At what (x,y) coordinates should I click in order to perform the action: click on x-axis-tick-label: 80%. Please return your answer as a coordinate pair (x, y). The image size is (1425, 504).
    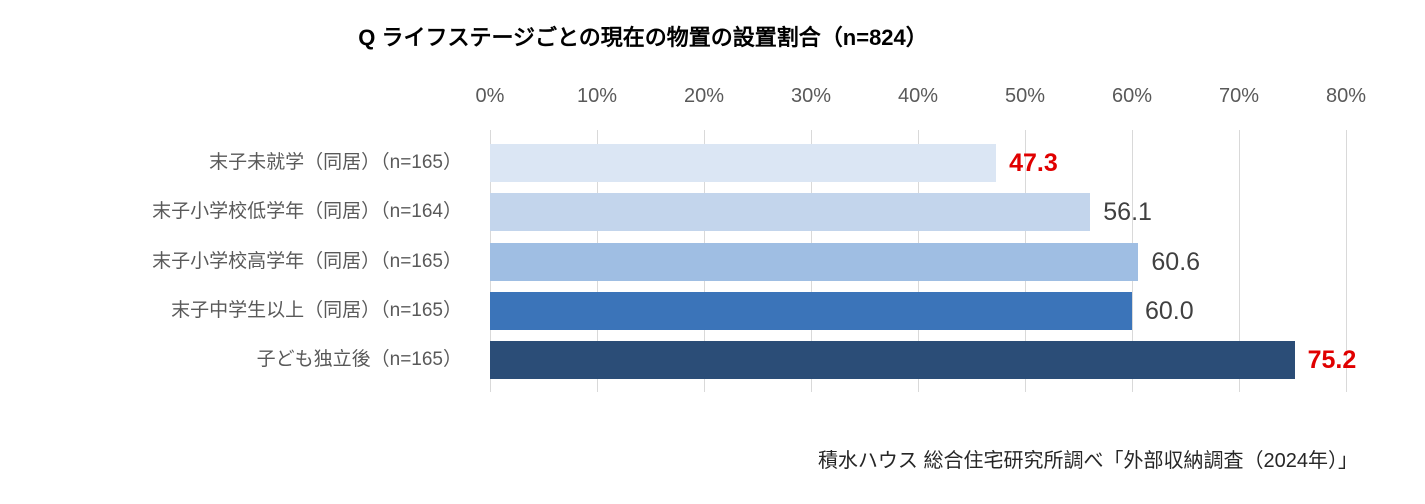
    Looking at the image, I should click on (1346, 96).